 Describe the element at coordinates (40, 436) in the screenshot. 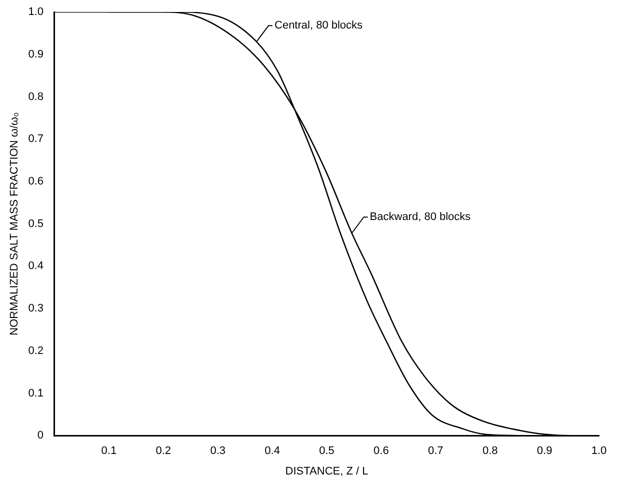

I see `y-tick-label: 0` at that location.